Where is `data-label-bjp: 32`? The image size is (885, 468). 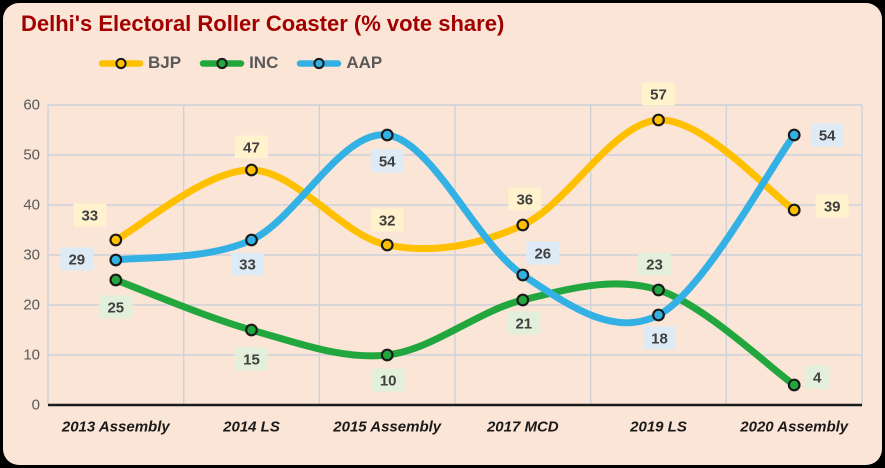 data-label-bjp: 32 is located at coordinates (387, 221).